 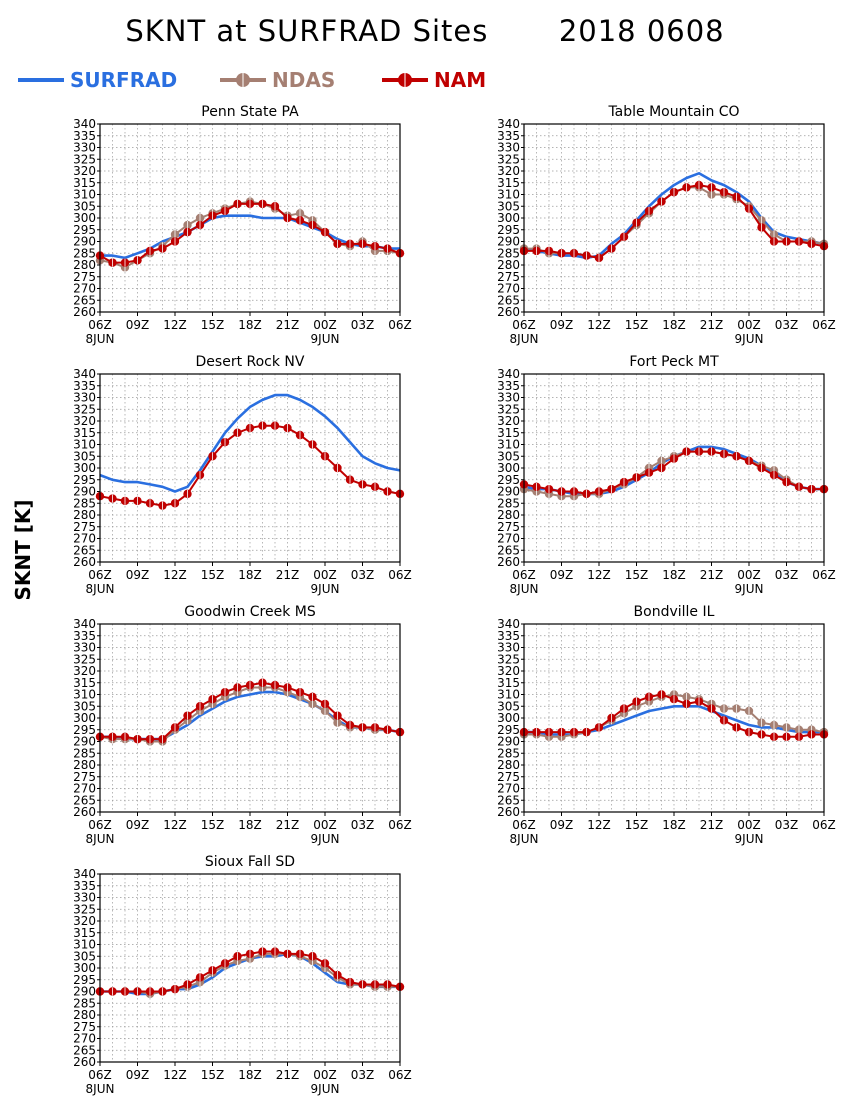 I want to click on figure-title-main: SKNT at SURFRAD Sites, so click(x=307, y=31).